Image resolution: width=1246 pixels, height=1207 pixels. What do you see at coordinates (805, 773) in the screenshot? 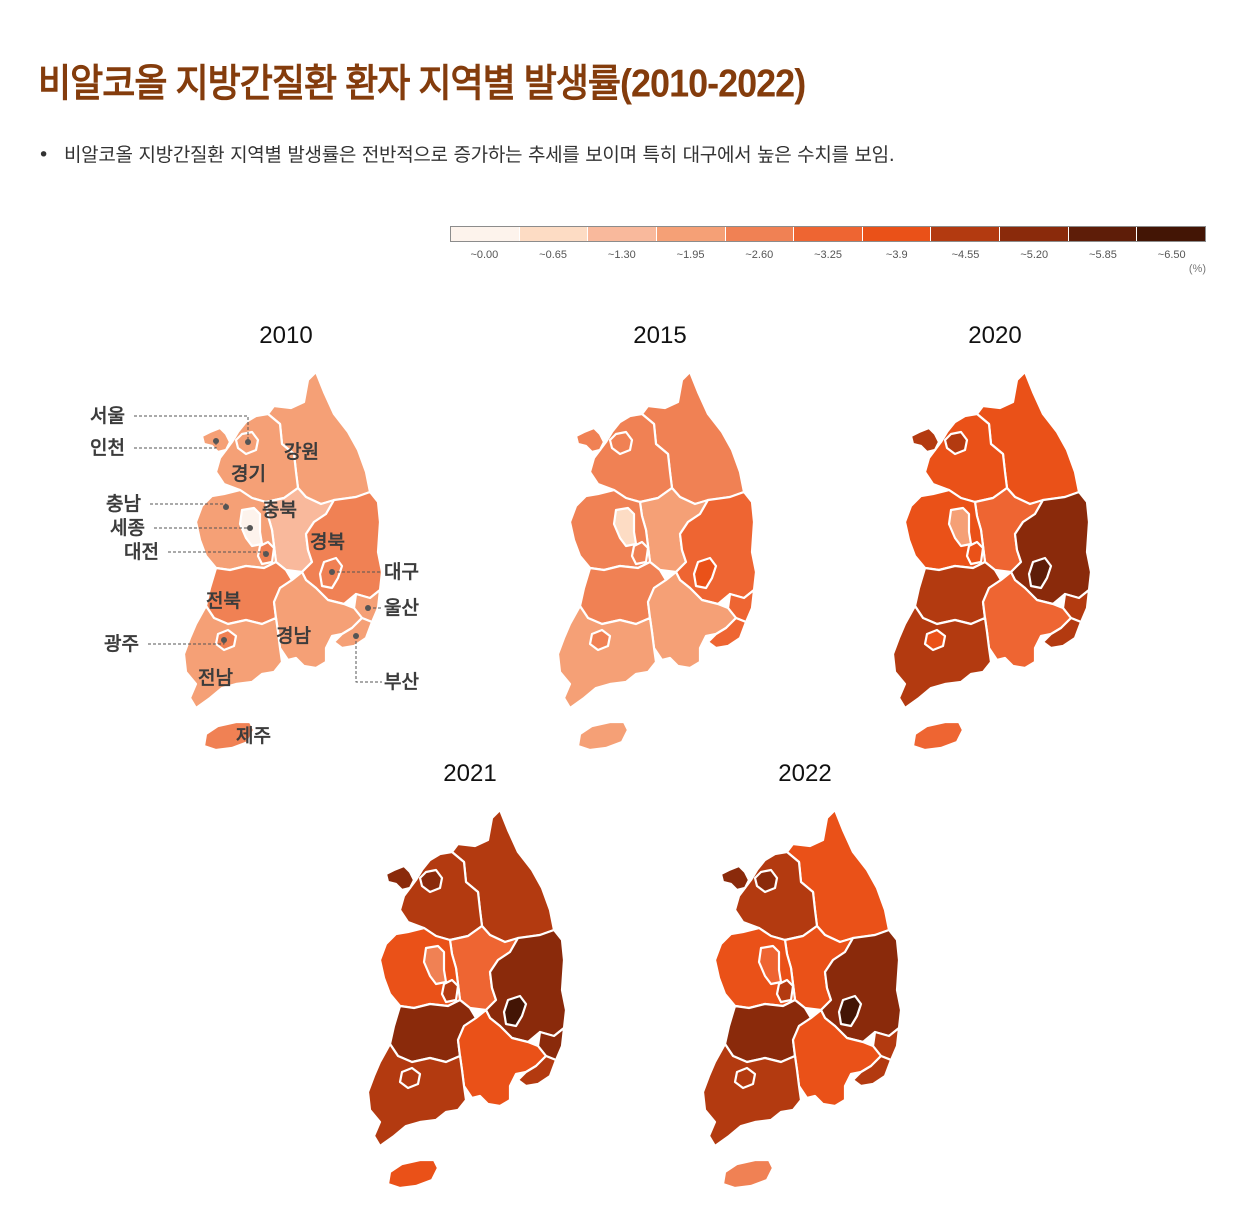
I see `map-year-label: 2022` at bounding box center [805, 773].